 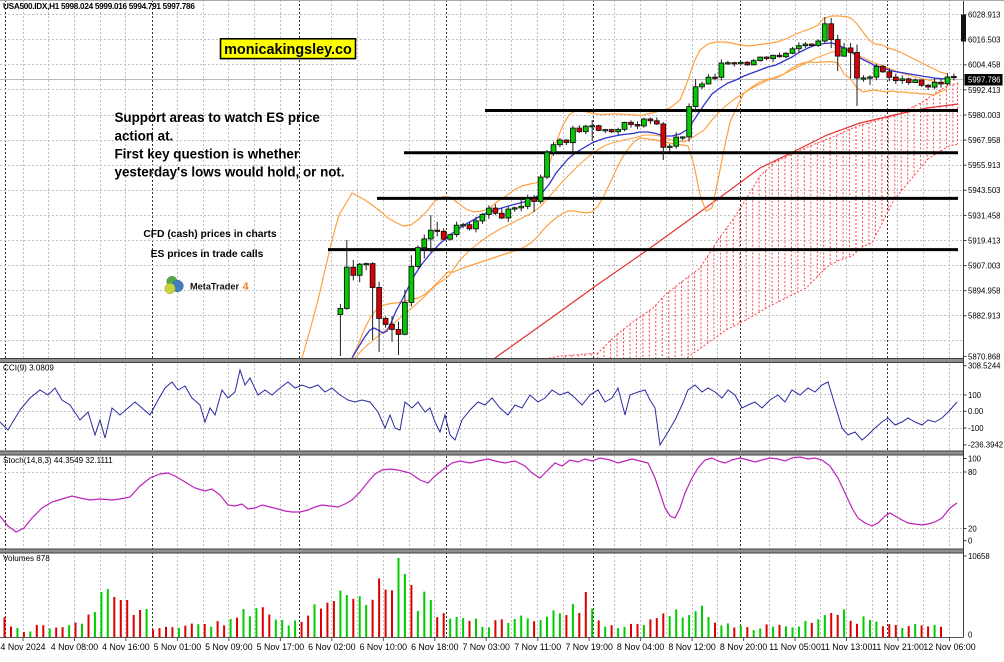 What do you see at coordinates (984, 165) in the screenshot?
I see `svg-text: 5955.913` at bounding box center [984, 165].